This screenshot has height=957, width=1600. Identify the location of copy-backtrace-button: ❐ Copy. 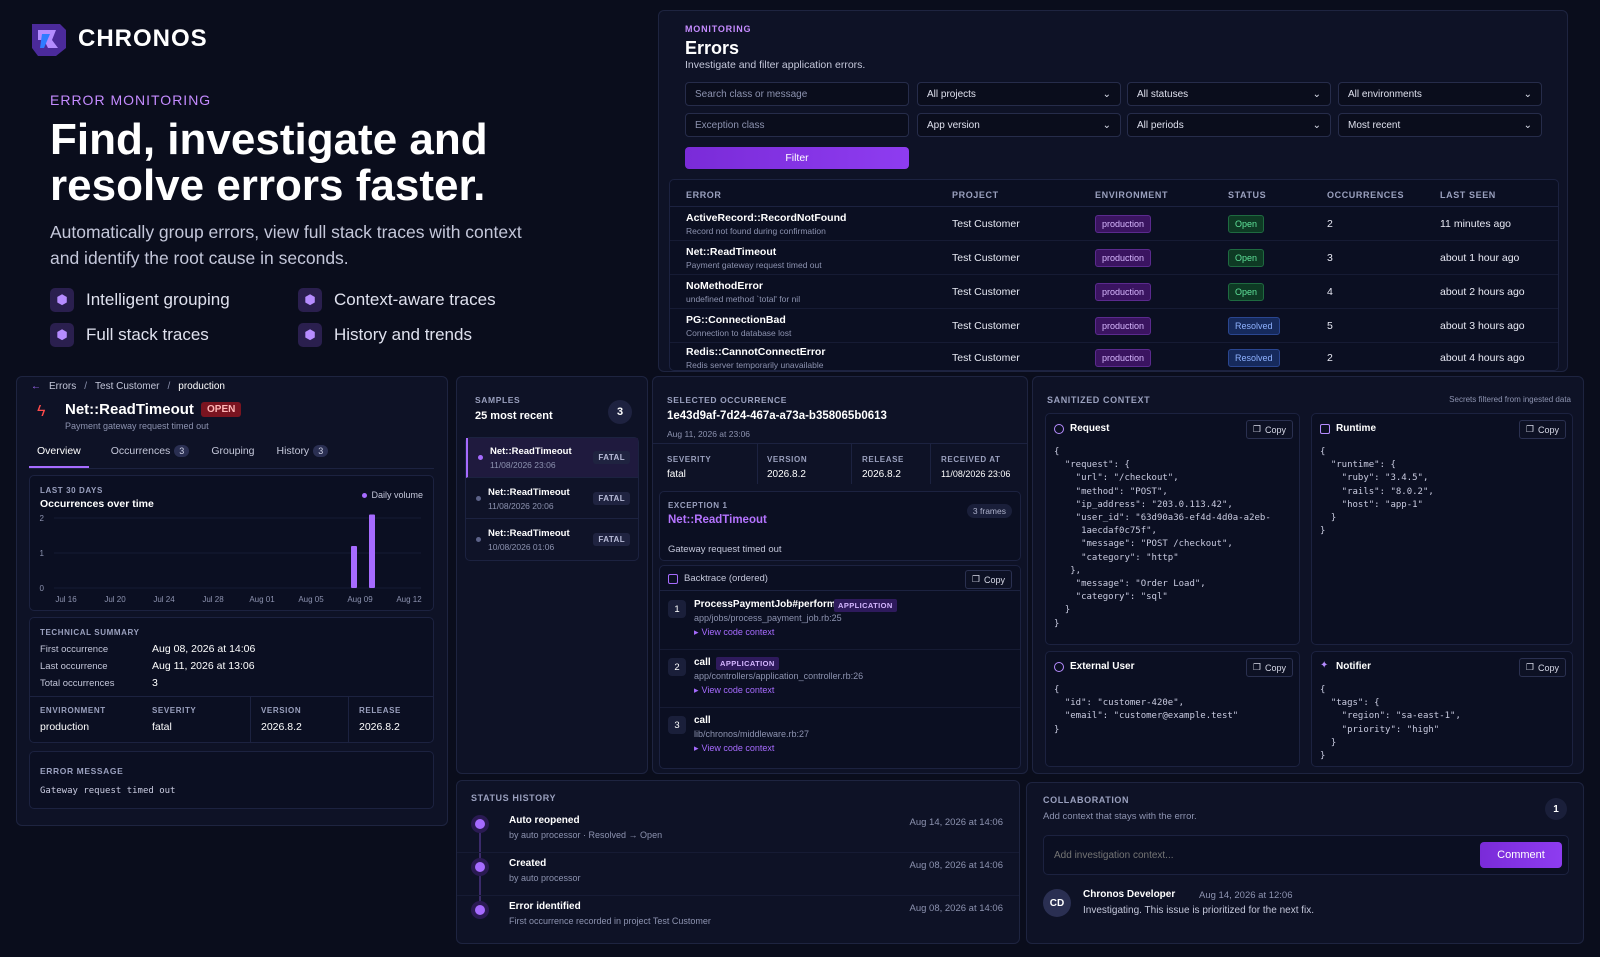
(988, 579).